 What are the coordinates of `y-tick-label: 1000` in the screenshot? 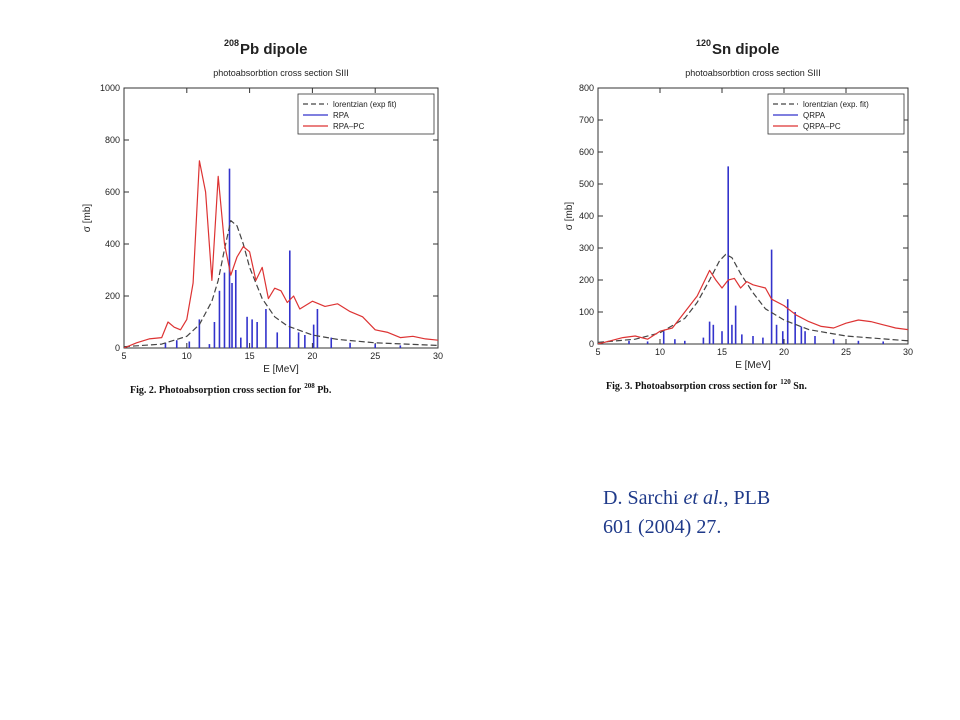 It's located at (110, 88).